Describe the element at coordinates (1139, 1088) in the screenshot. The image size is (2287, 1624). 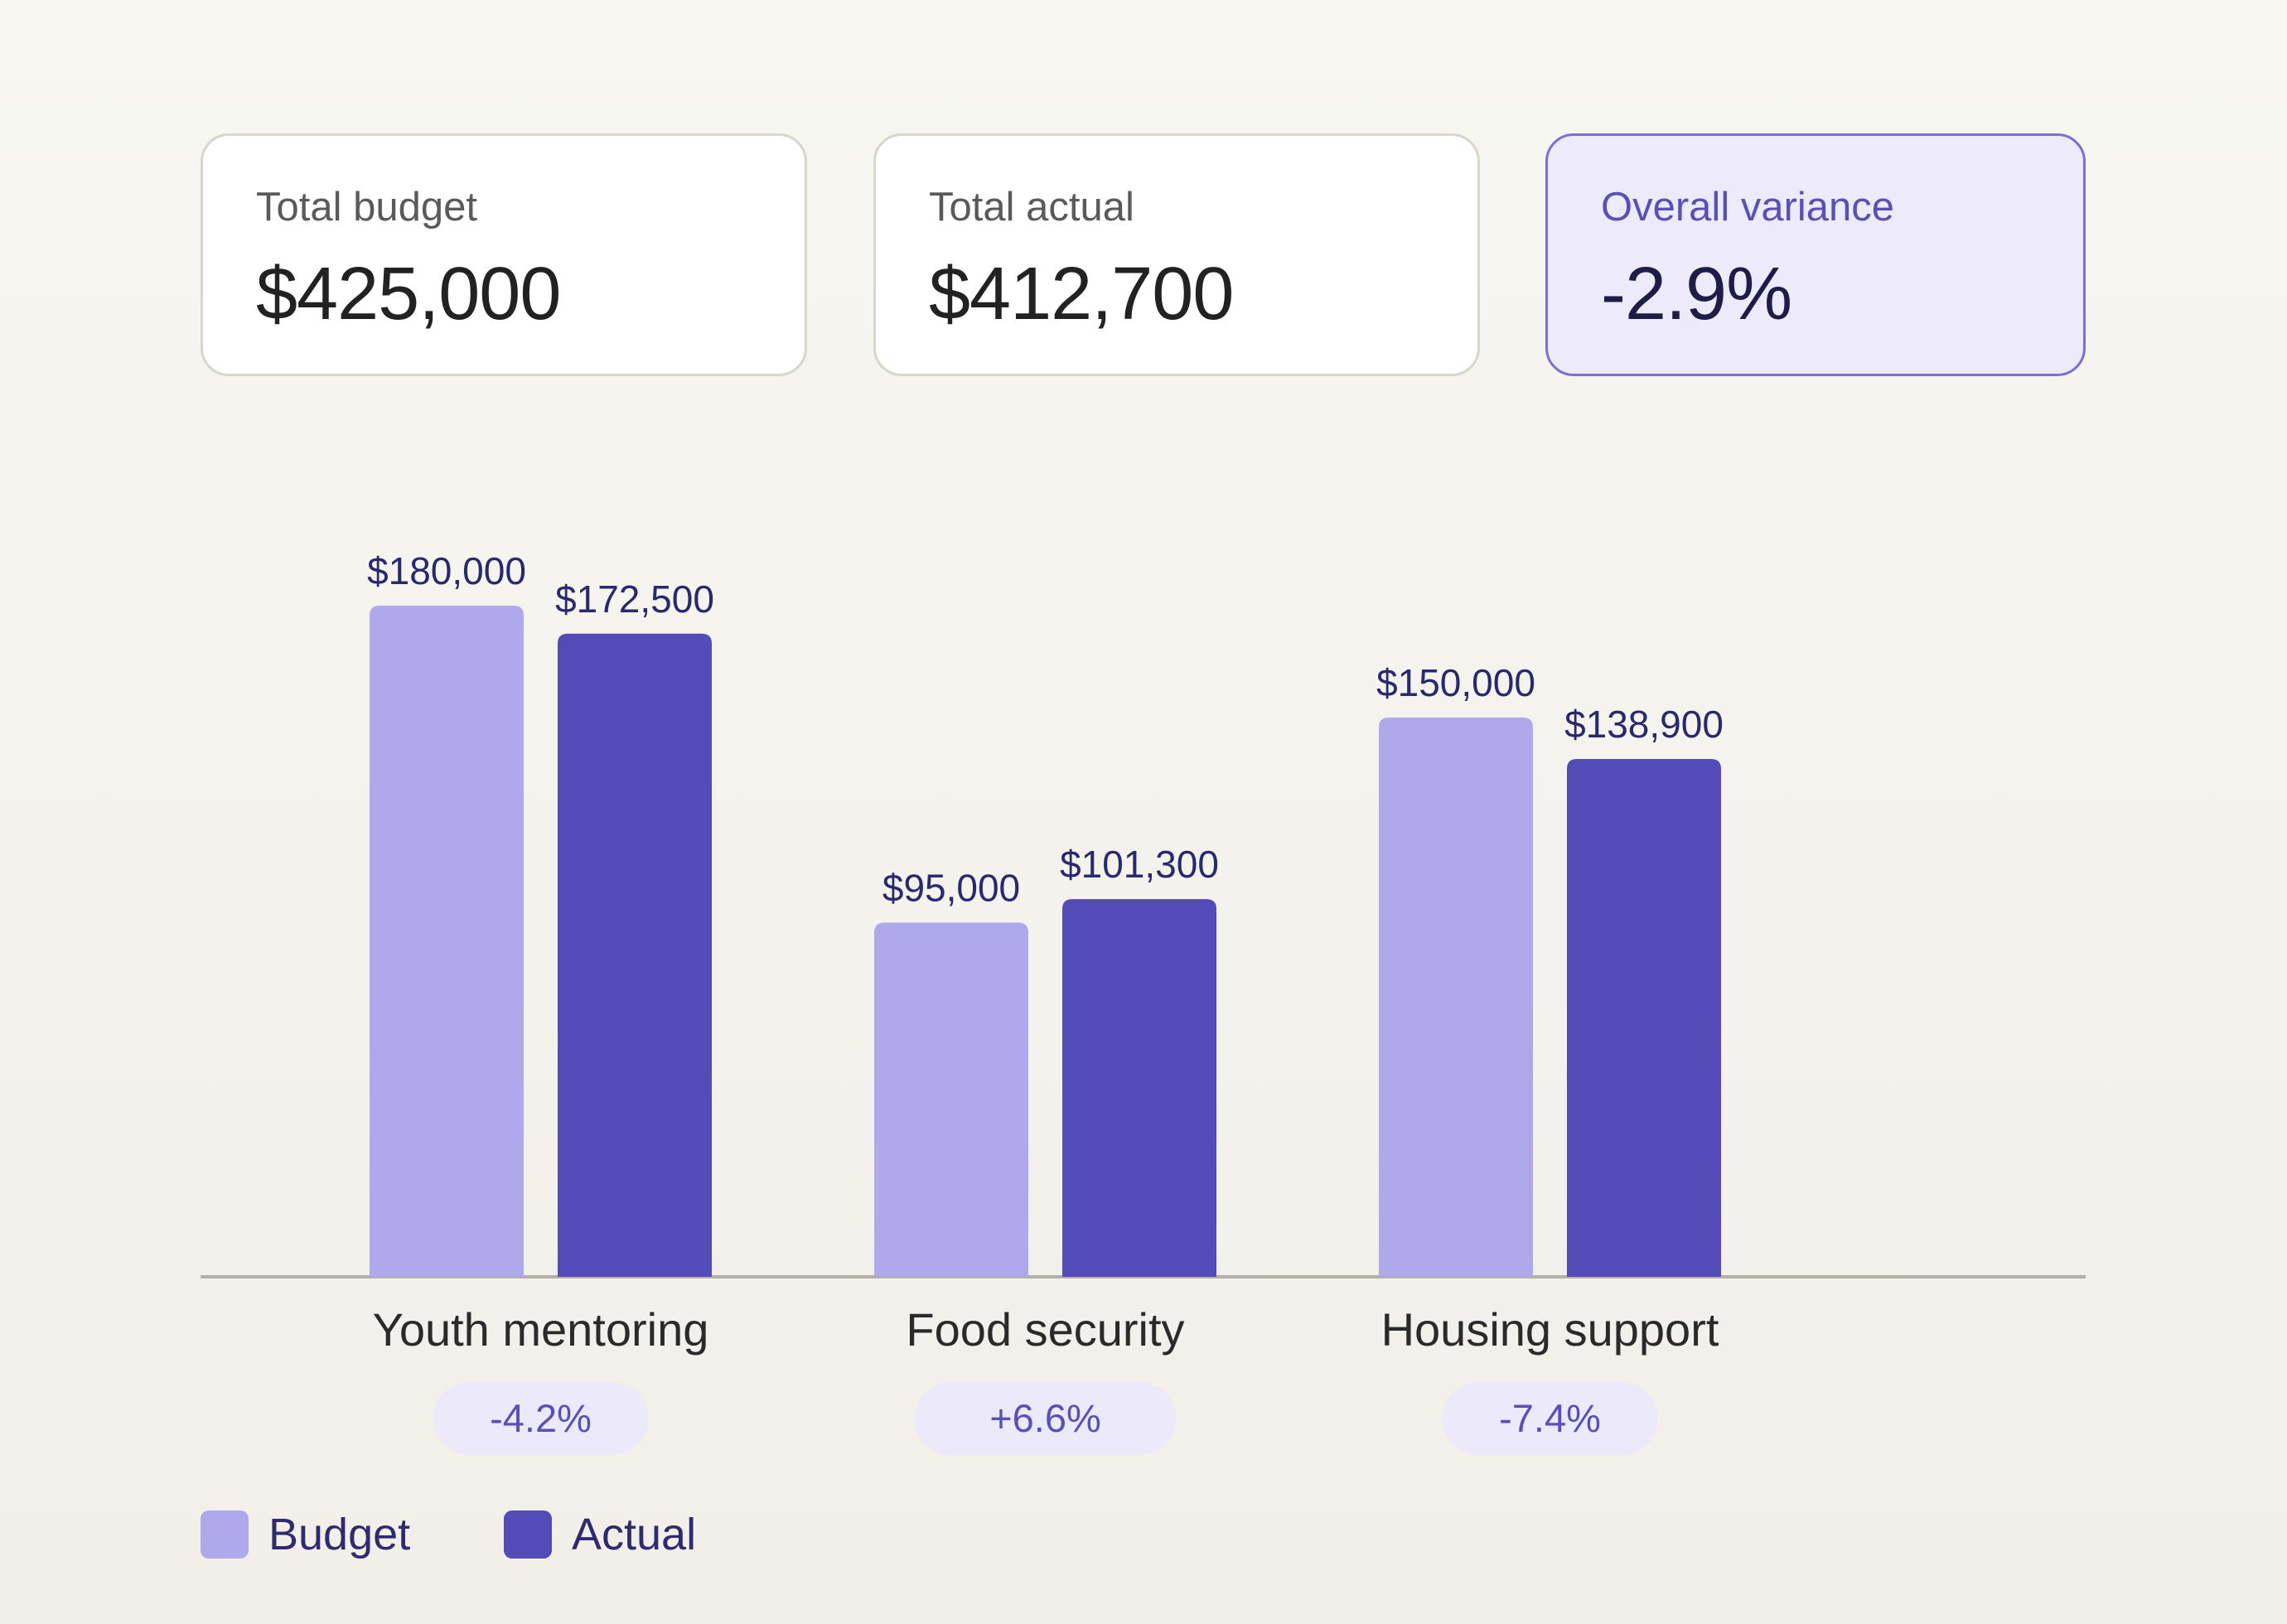
I see `bar-actual-food-security` at that location.